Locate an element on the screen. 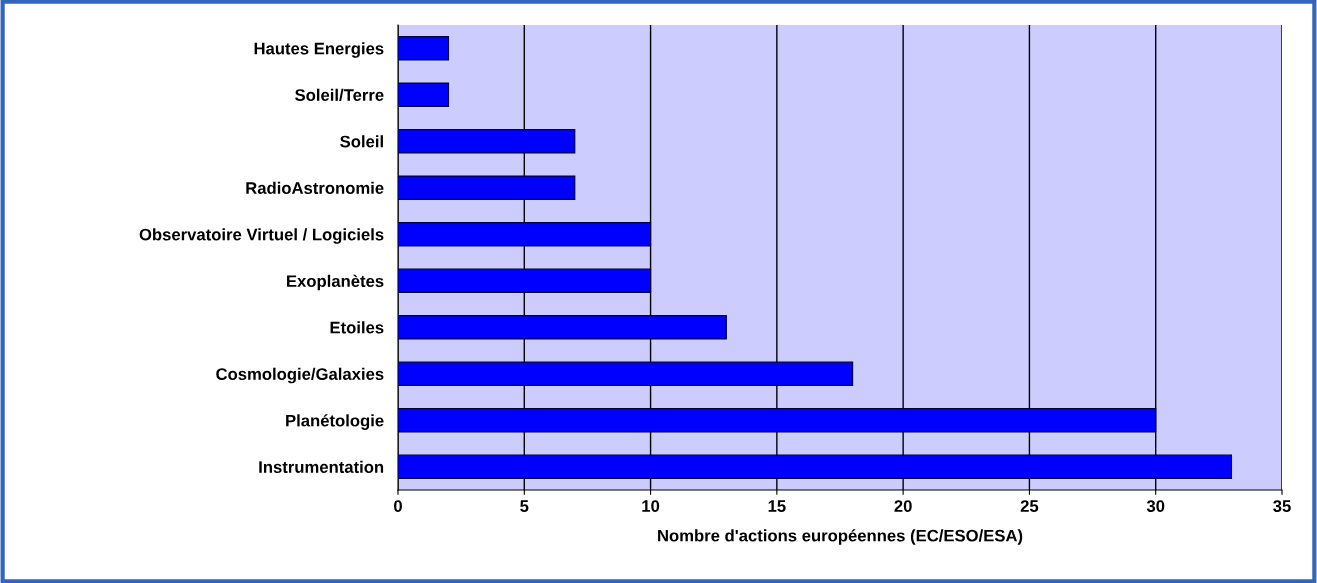  y-tick-label: Cosmologie/Galaxies is located at coordinates (300, 375).